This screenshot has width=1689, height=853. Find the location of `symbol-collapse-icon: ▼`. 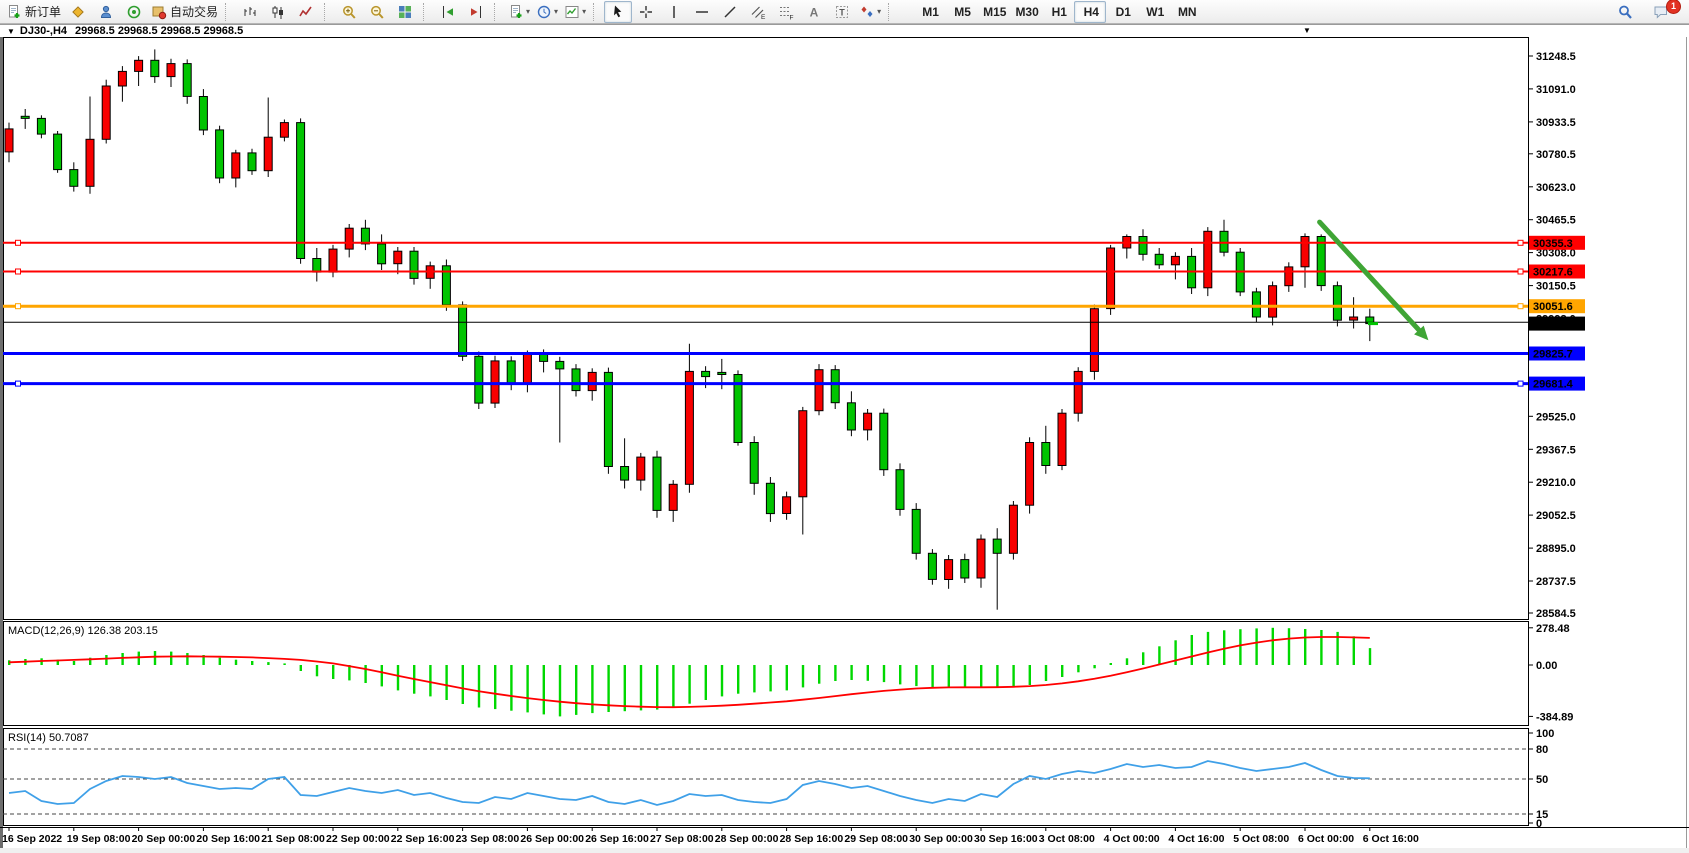

symbol-collapse-icon: ▼ is located at coordinates (11, 31).